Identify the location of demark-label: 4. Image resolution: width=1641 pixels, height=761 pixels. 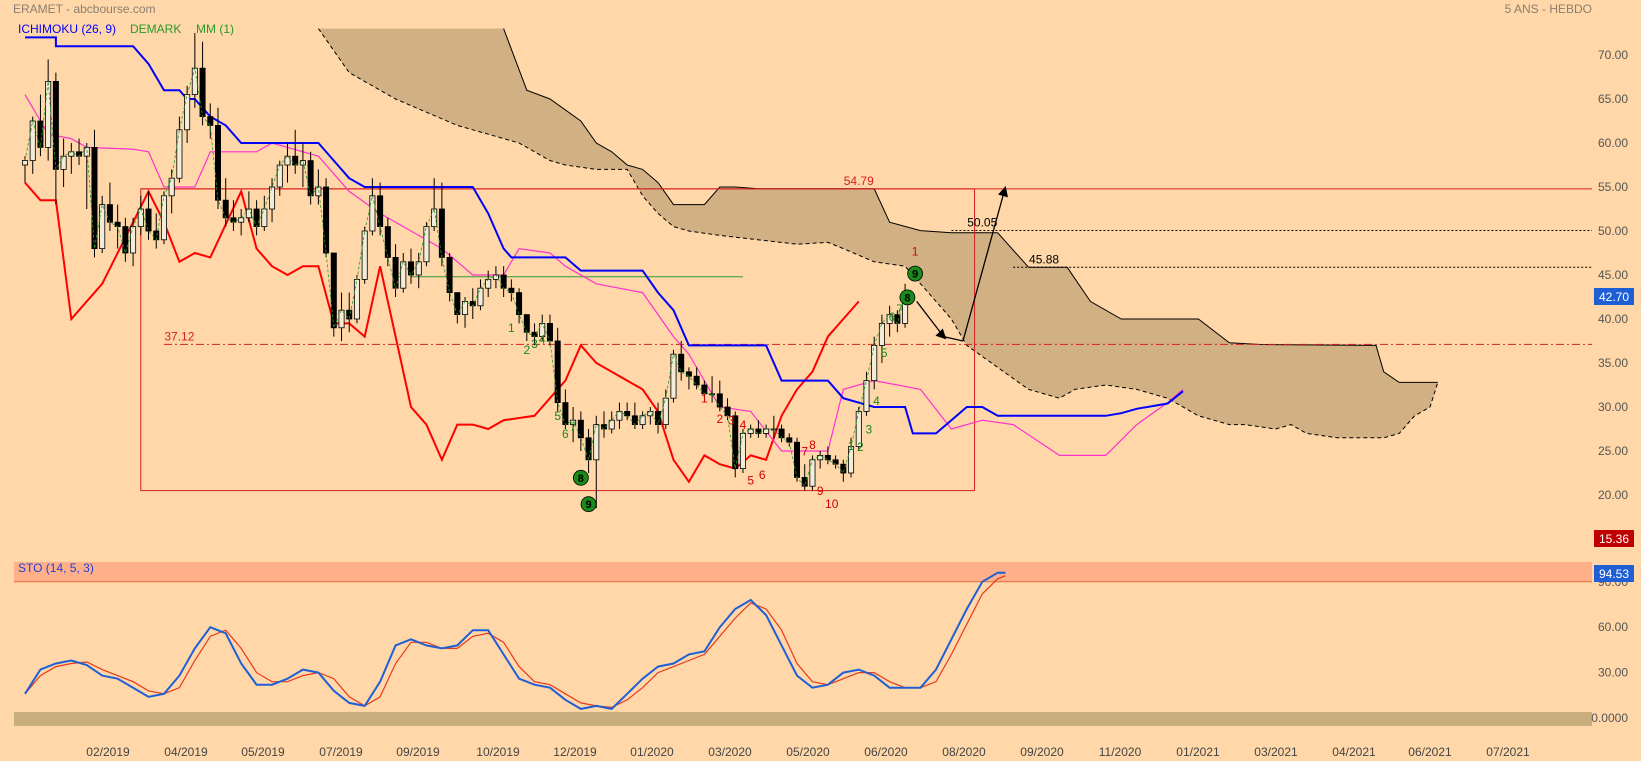
(876, 401).